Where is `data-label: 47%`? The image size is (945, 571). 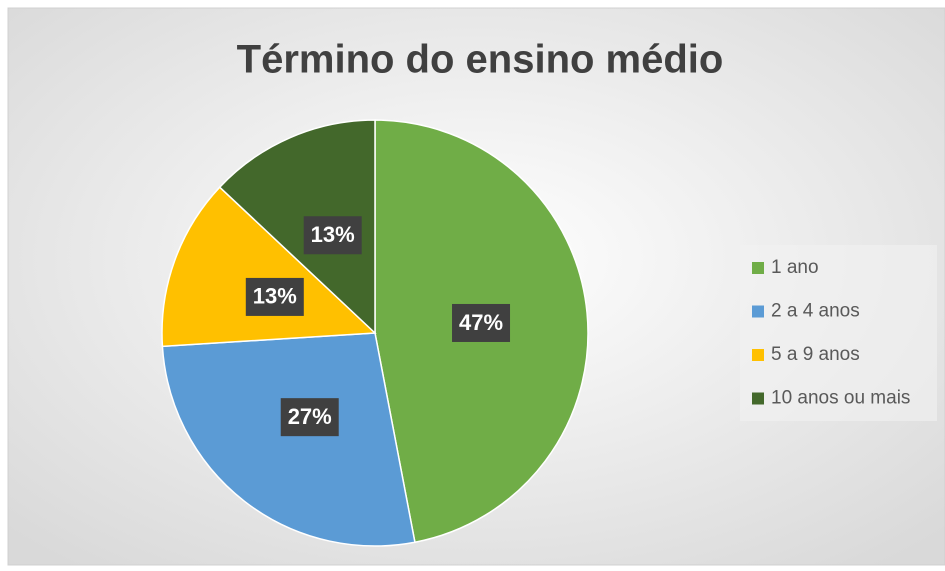
data-label: 47% is located at coordinates (481, 322).